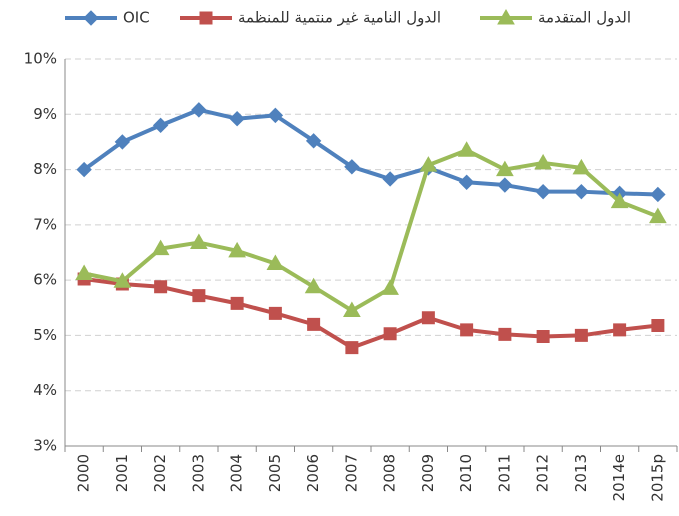 Image resolution: width=679 pixels, height=516 pixels. Describe the element at coordinates (40, 59) in the screenshot. I see `y-tick-label: 10%` at that location.